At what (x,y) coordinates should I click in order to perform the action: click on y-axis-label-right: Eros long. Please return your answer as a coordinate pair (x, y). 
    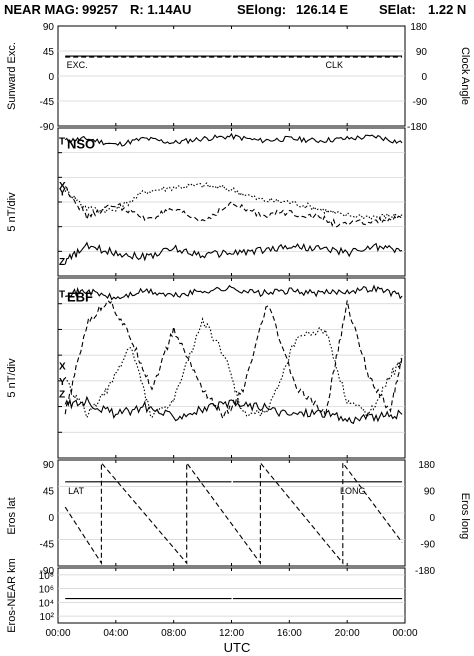
    Looking at the image, I should click on (465, 516).